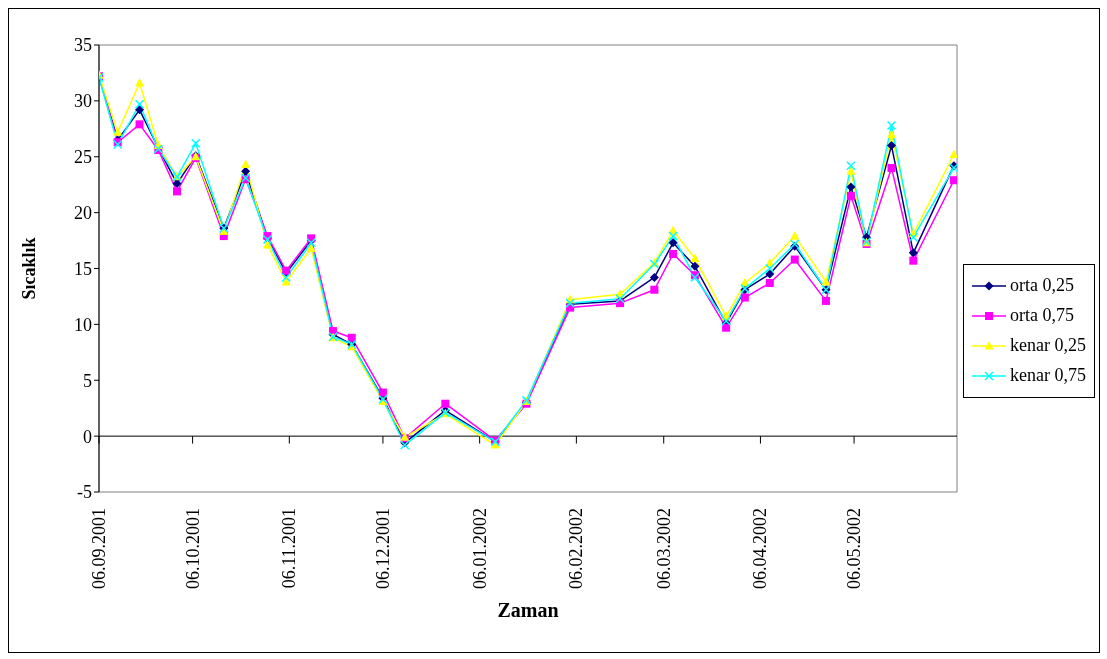  I want to click on x-tick-label: 06.10.2001, so click(192, 548).